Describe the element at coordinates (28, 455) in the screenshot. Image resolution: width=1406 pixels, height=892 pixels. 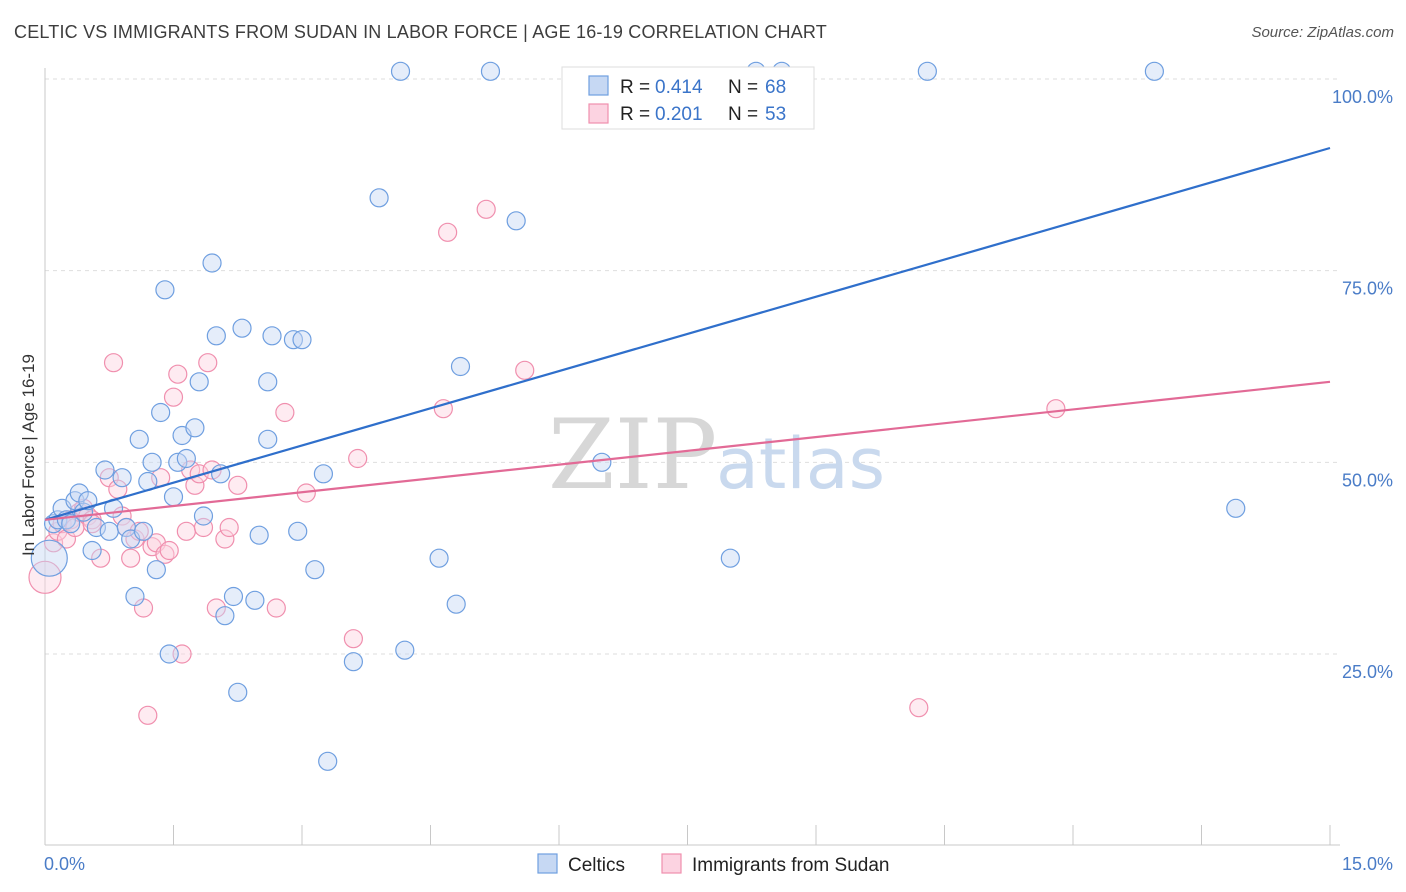
I see `y-axis-title: In Labor Force | Age 16-19` at that location.